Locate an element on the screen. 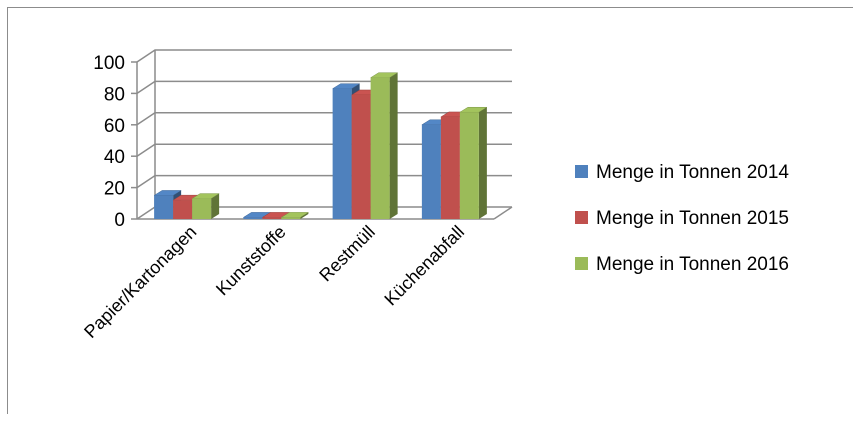 This screenshot has width=861, height=421. floor-right-edge is located at coordinates (503, 213).